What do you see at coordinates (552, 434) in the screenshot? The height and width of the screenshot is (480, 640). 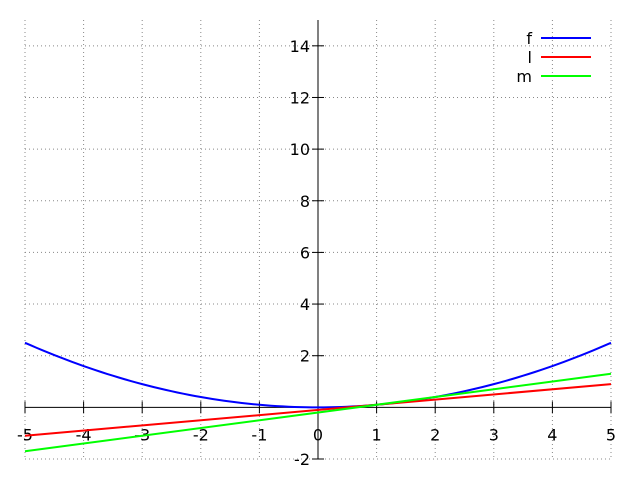 I see `x-tick-label: 4` at bounding box center [552, 434].